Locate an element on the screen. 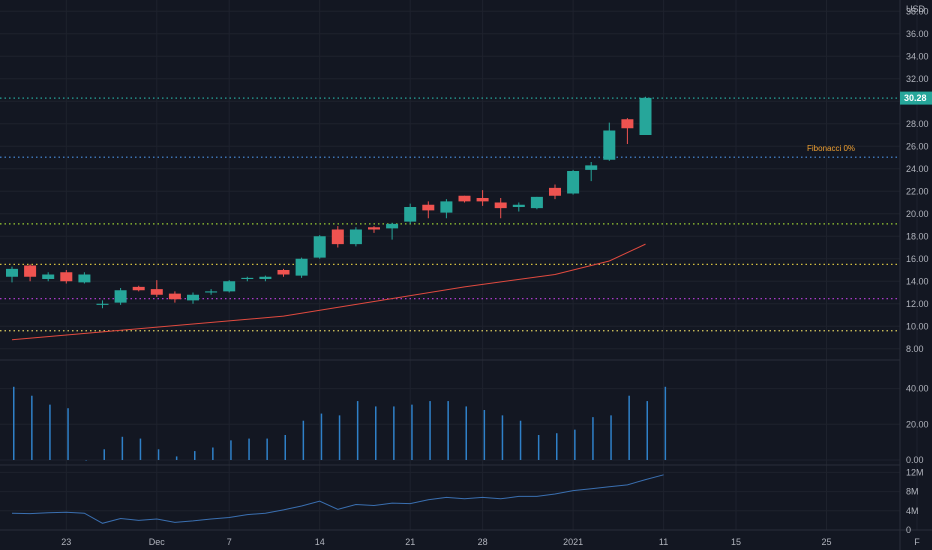  currency-label: USD is located at coordinates (916, 9).